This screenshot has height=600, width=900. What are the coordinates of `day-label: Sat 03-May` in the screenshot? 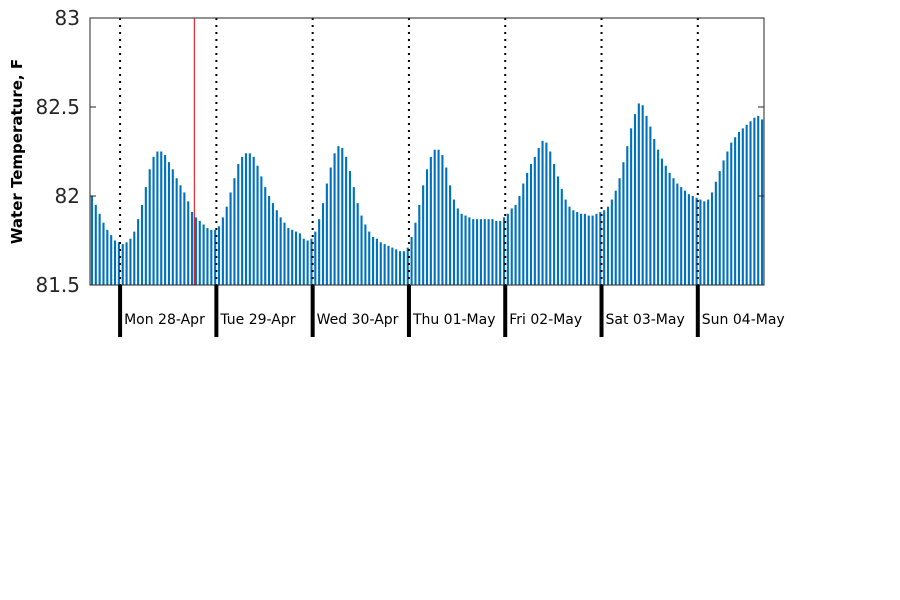 It's located at (645, 320).